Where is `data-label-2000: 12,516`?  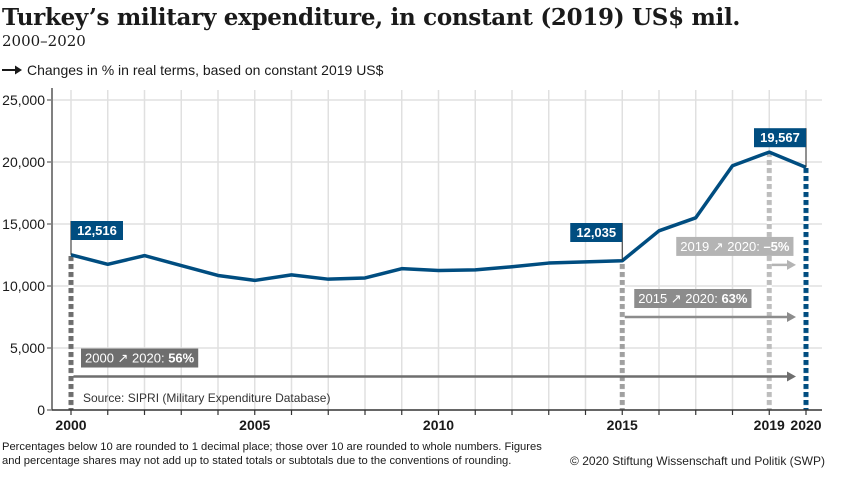
data-label-2000: 12,516 is located at coordinates (96, 238).